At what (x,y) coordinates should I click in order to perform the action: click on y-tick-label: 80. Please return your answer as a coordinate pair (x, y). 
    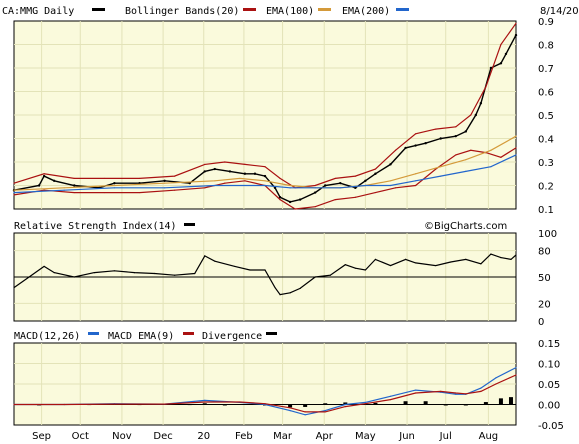
    Looking at the image, I should click on (544, 252).